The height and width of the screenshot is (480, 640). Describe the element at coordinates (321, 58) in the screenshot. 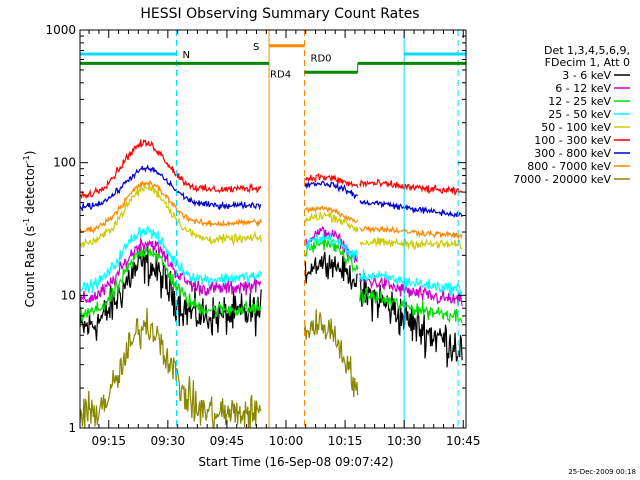

I see `rd0-label: RD0` at that location.